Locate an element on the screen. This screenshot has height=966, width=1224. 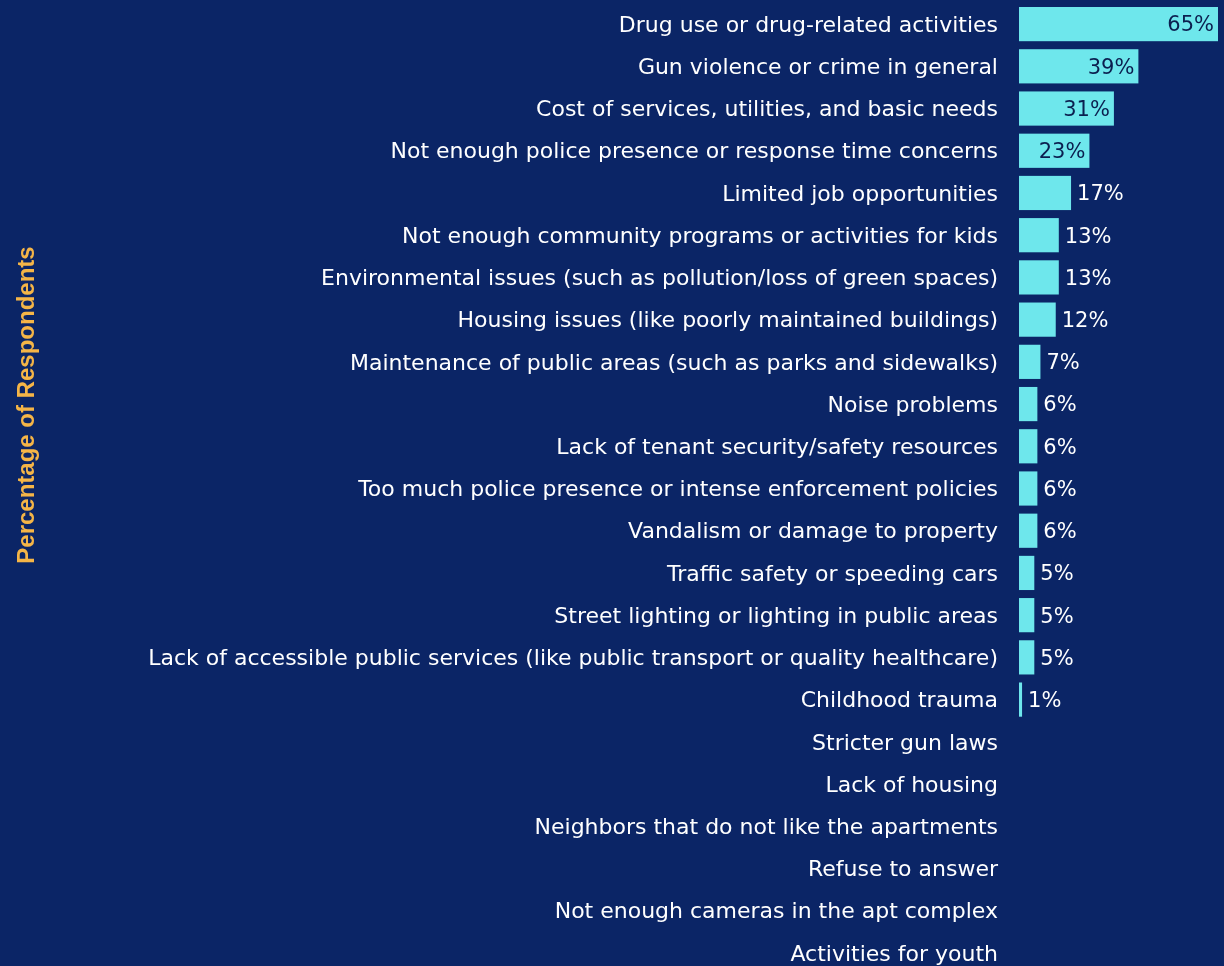
y-axis-title: Percentage of Respondents is located at coordinates (25, 405).